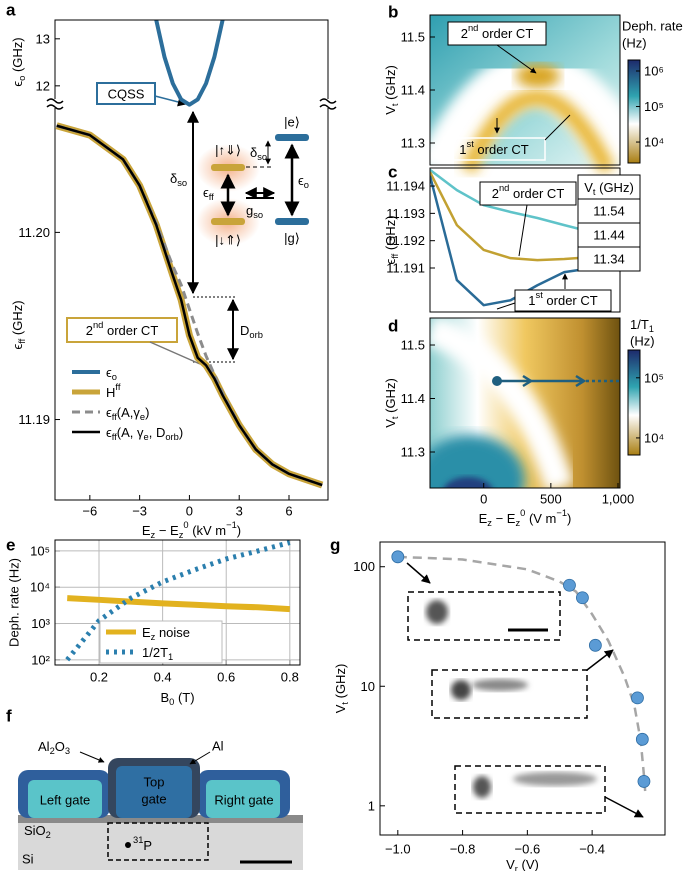 The image size is (685, 871). I want to click on text-part: ff, so click(395, 255).